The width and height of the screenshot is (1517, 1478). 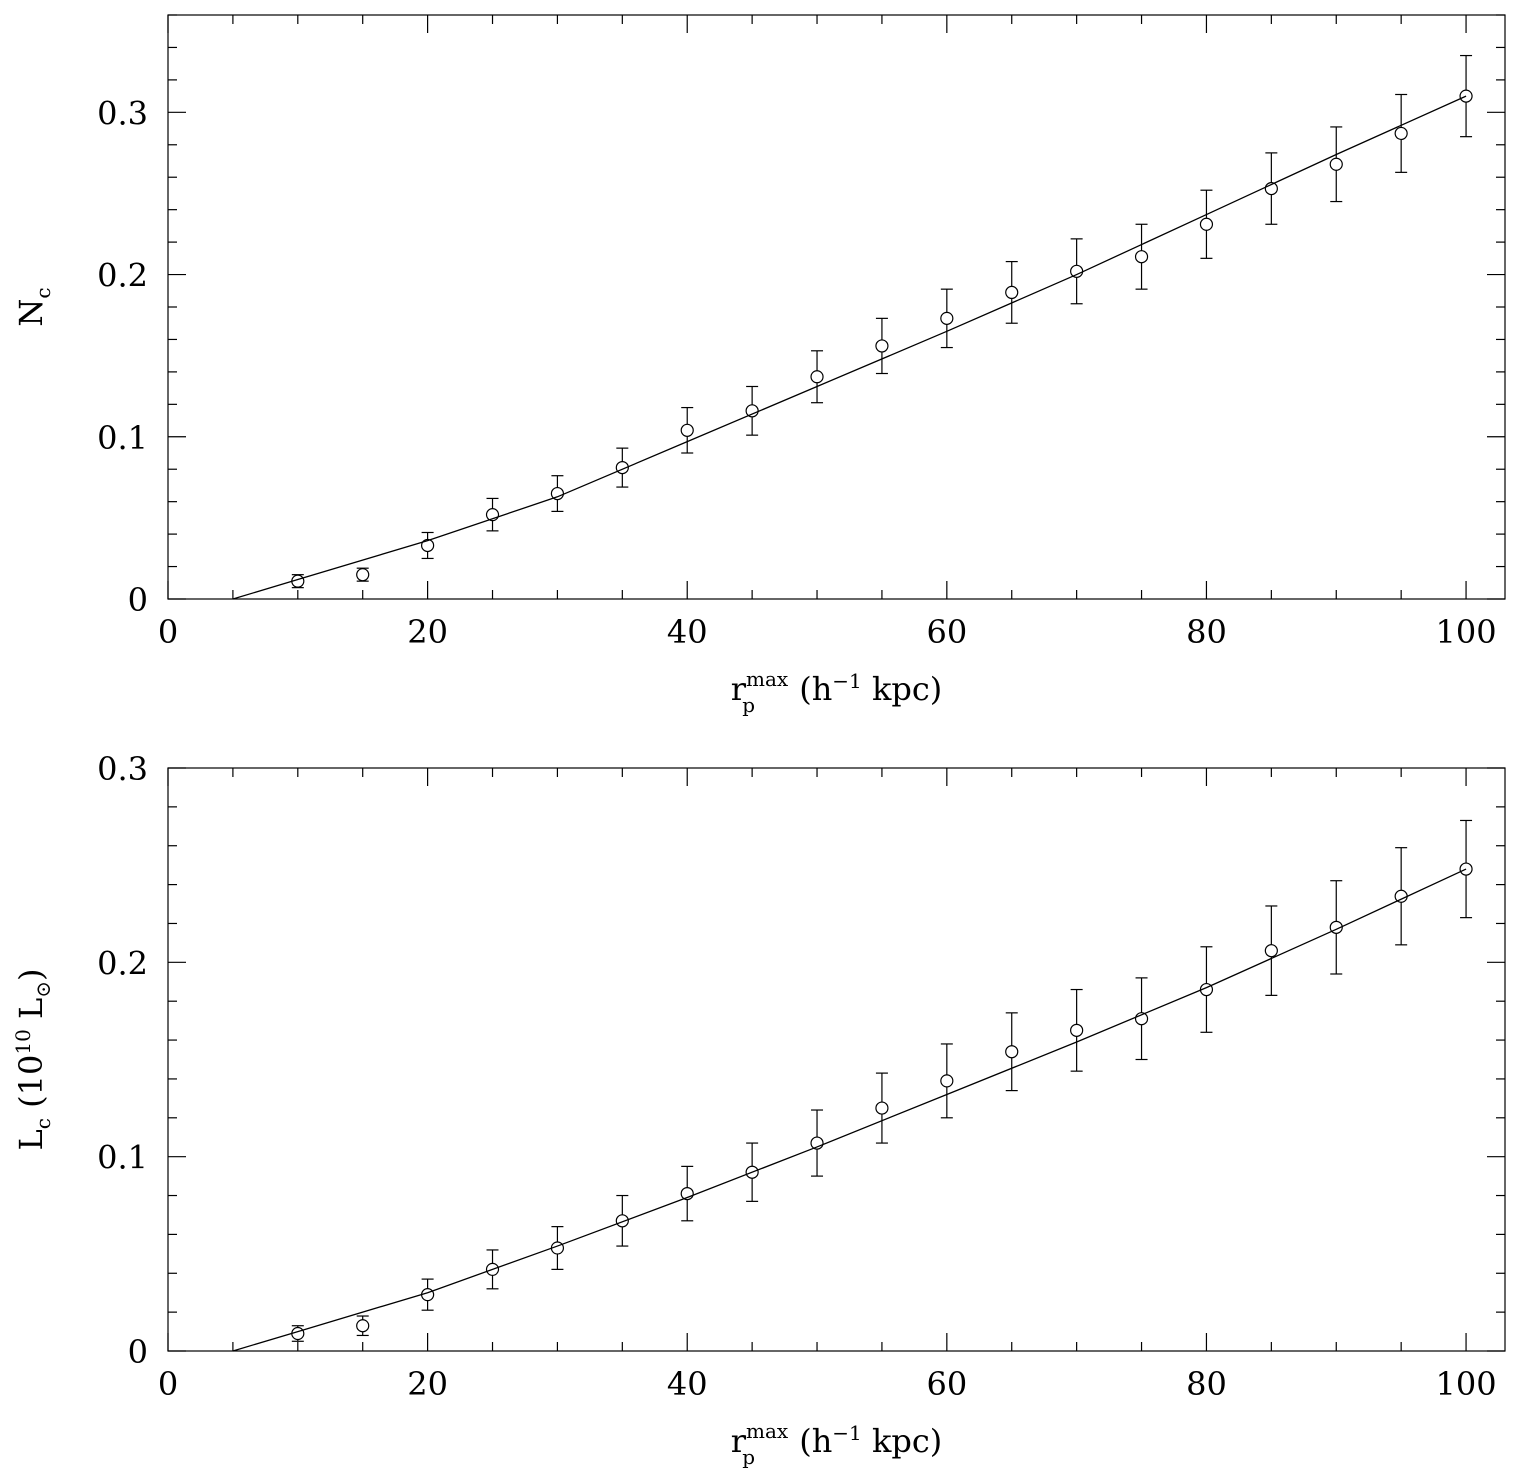 I want to click on y-axis-label: Lc (1010 L⊙), so click(x=33, y=1060).